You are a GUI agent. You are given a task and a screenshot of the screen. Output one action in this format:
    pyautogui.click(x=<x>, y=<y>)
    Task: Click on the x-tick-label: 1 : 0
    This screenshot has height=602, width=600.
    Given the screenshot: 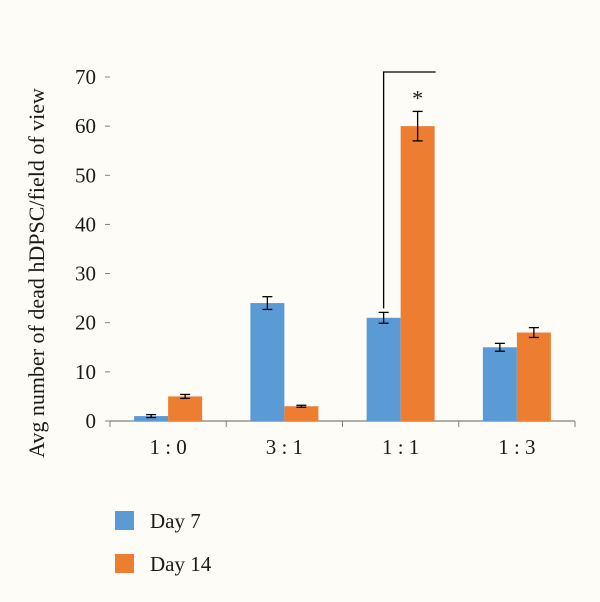 What is the action you would take?
    pyautogui.click(x=167, y=447)
    